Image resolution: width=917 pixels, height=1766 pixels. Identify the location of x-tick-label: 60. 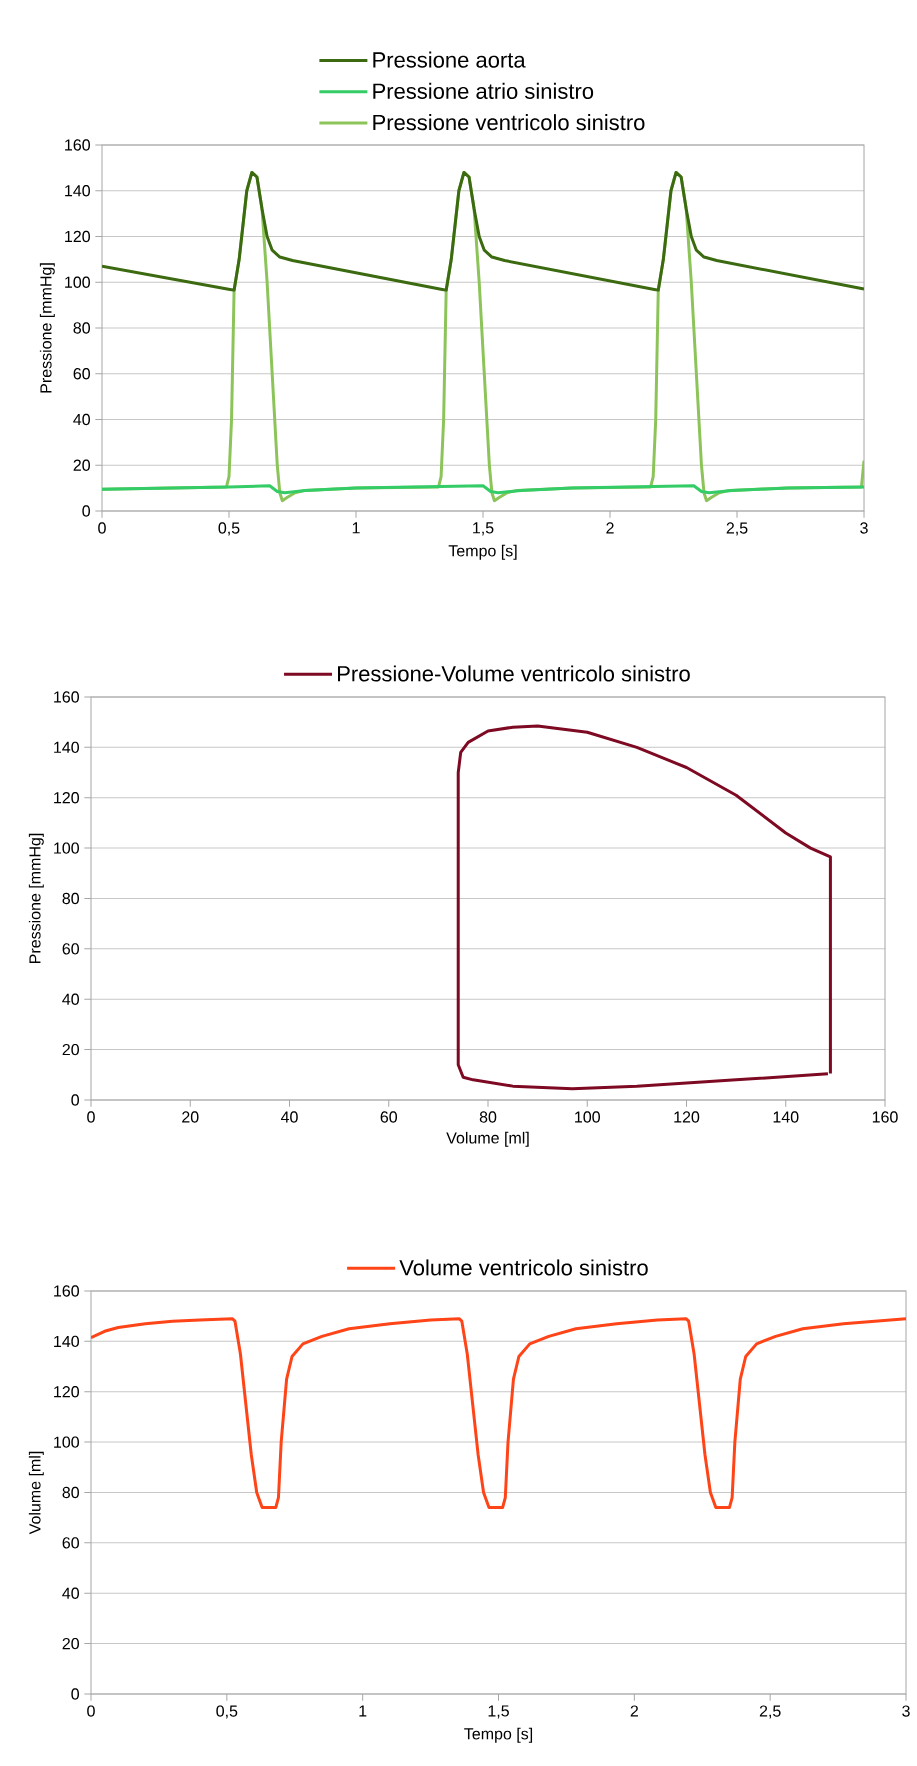
(389, 1117).